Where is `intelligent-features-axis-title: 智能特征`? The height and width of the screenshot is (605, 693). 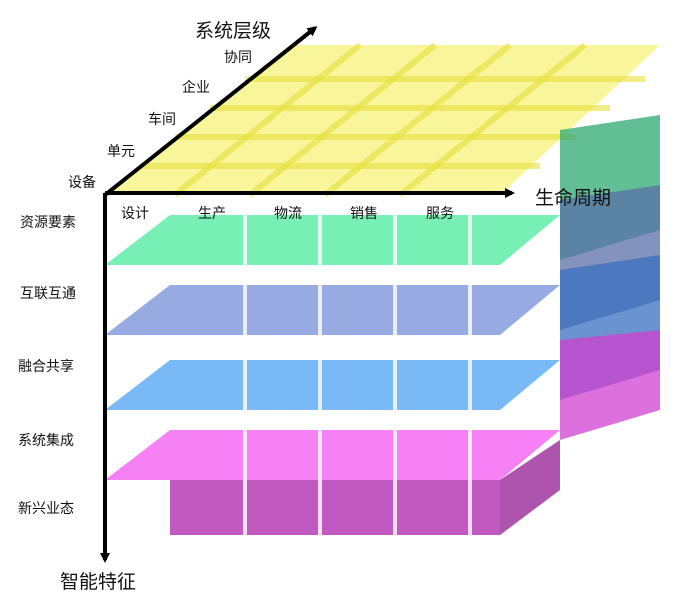 intelligent-features-axis-title: 智能特征 is located at coordinates (98, 582).